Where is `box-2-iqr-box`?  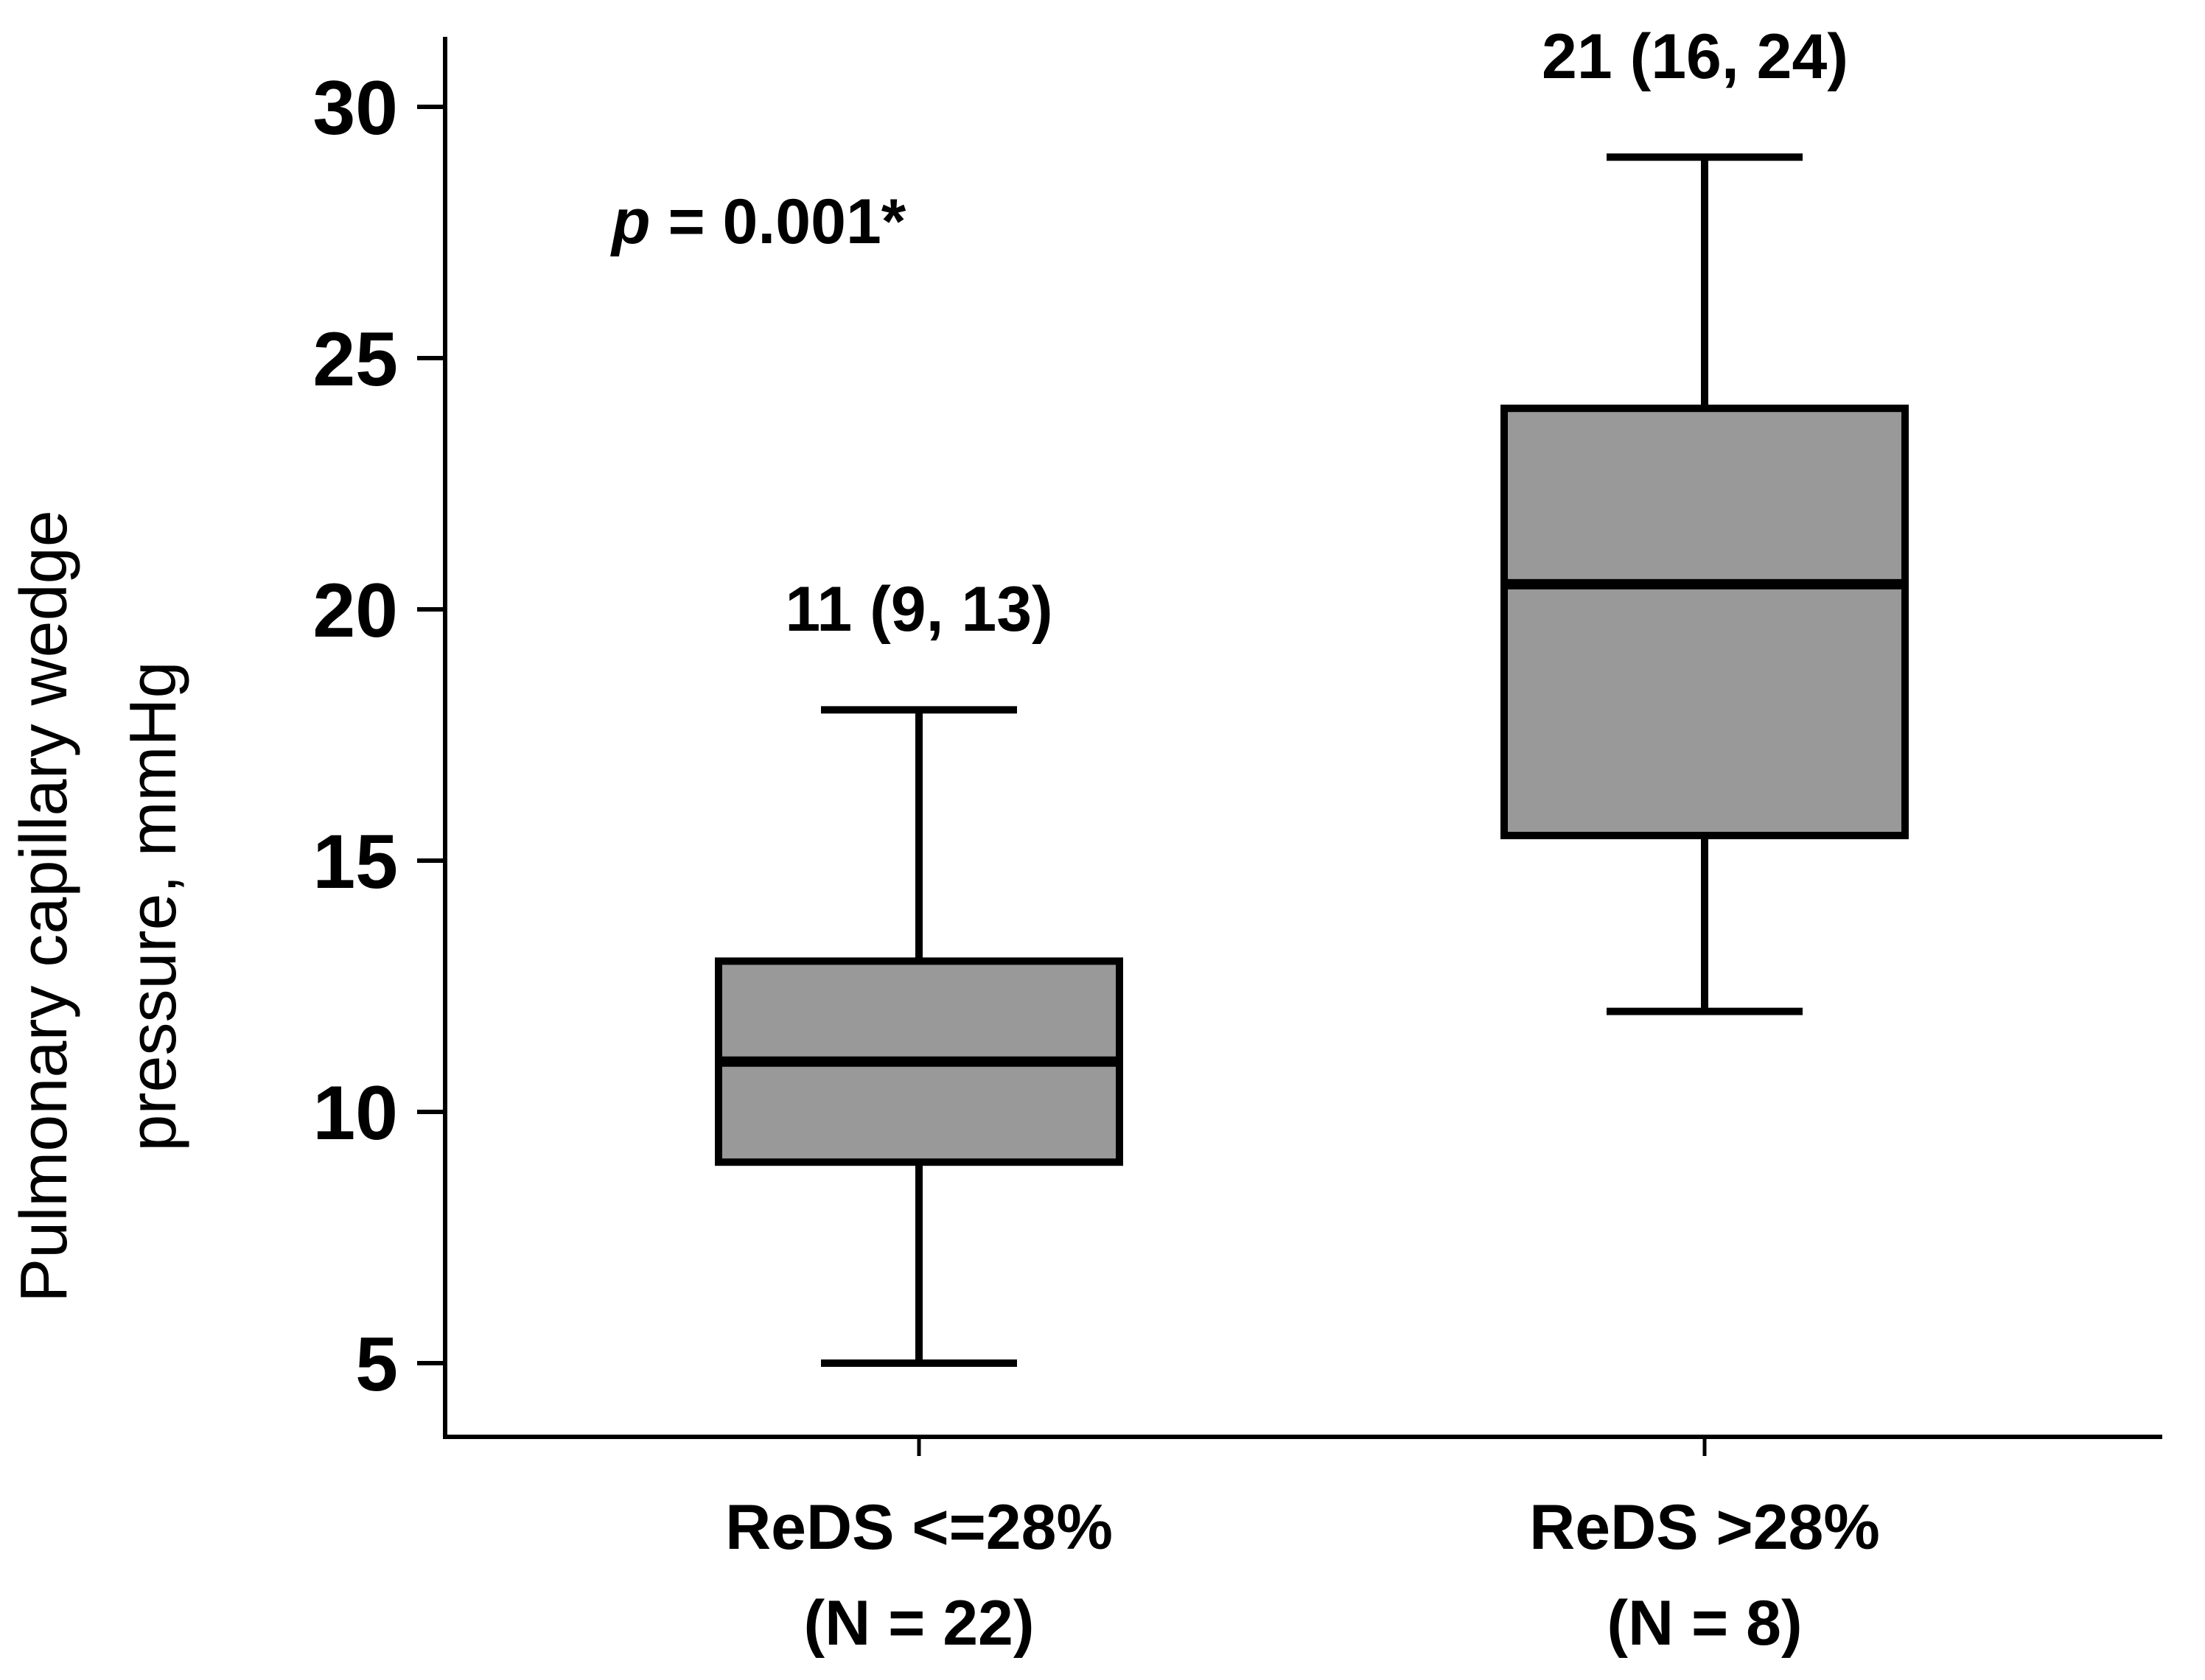
box-2-iqr-box is located at coordinates (1704, 622).